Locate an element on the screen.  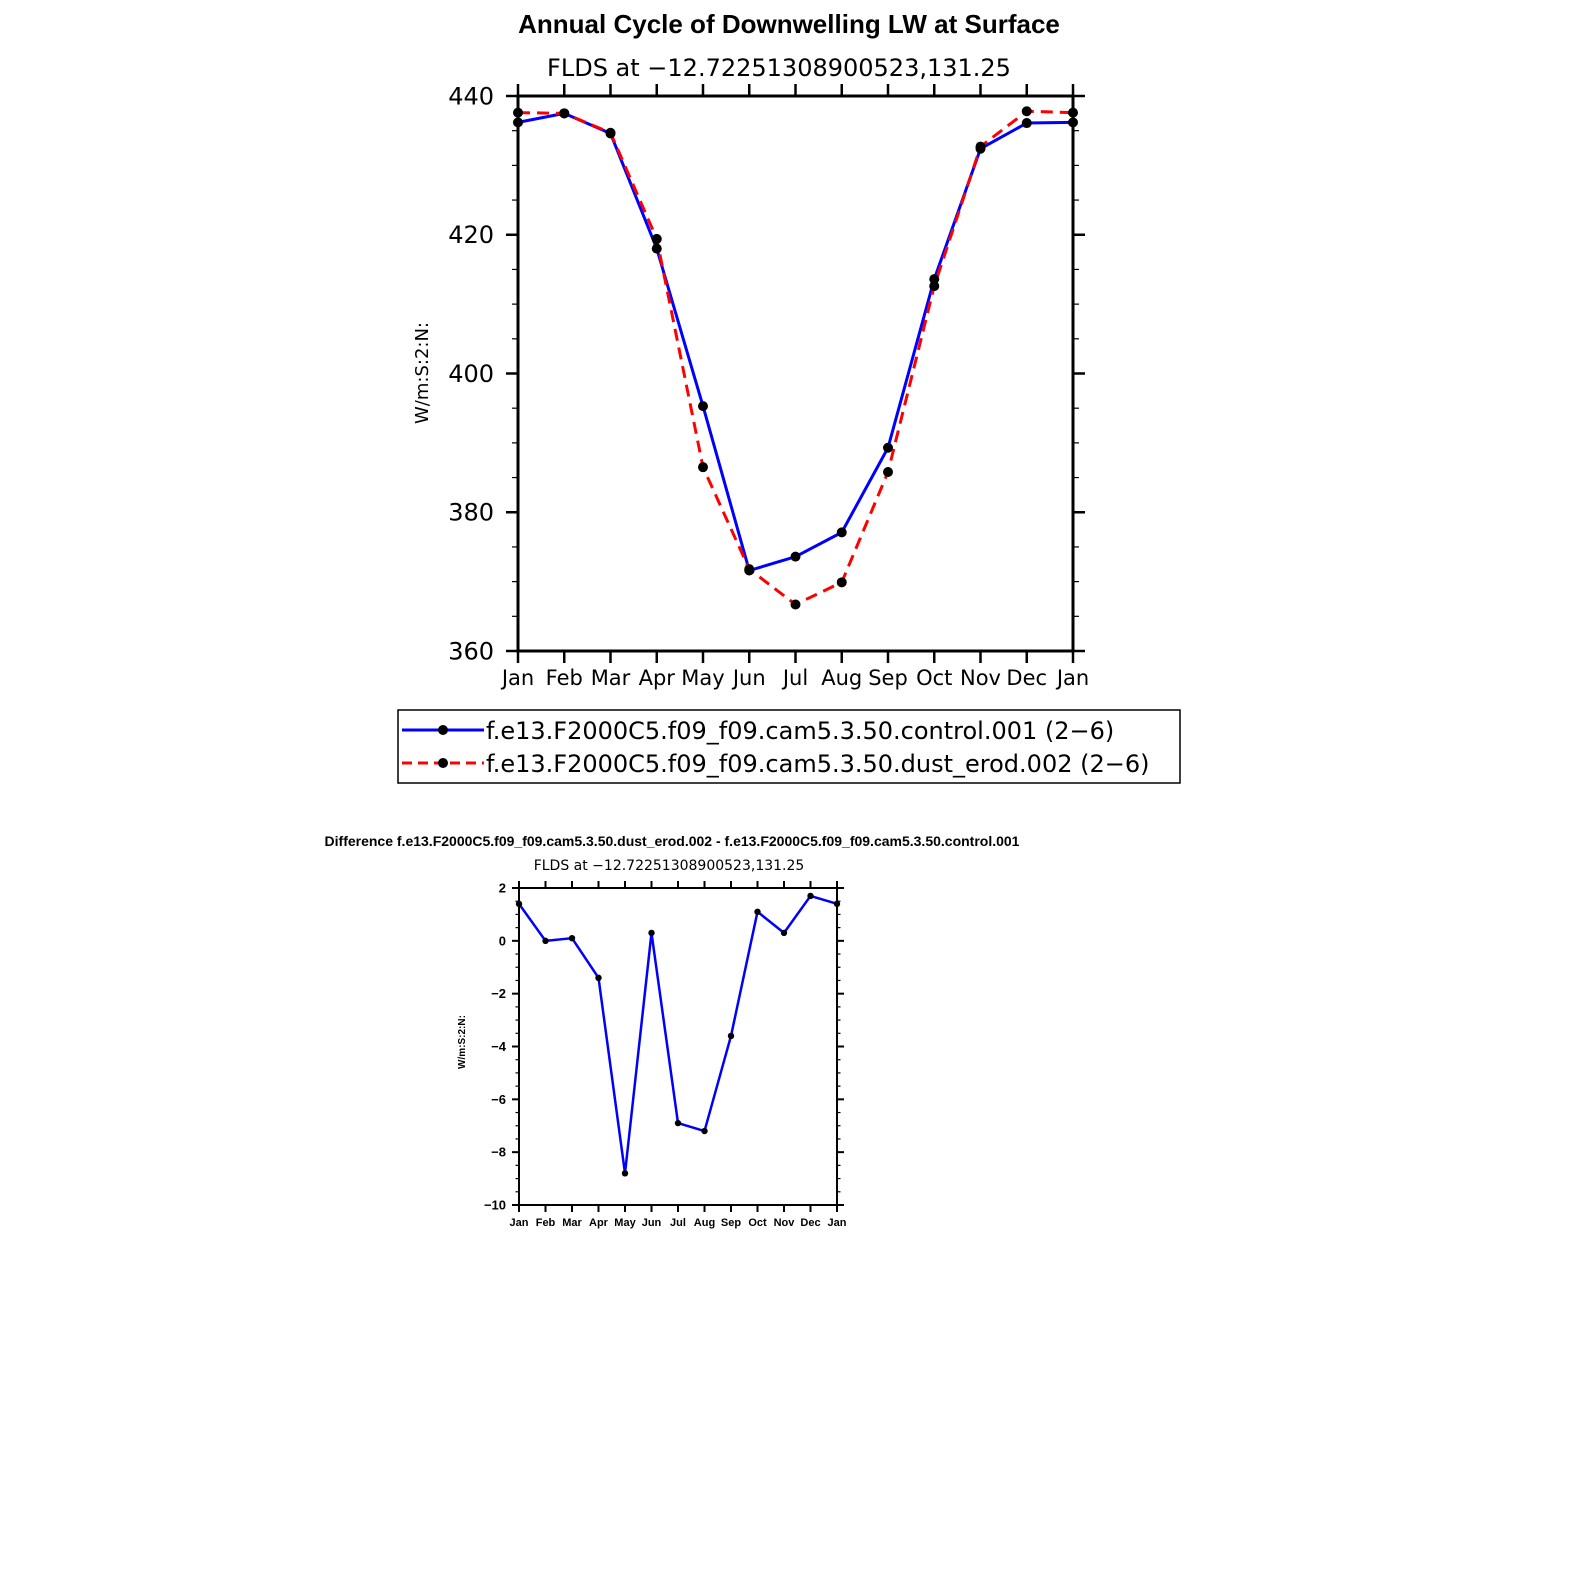
chart1-xtick-label: Feb is located at coordinates (564, 678).